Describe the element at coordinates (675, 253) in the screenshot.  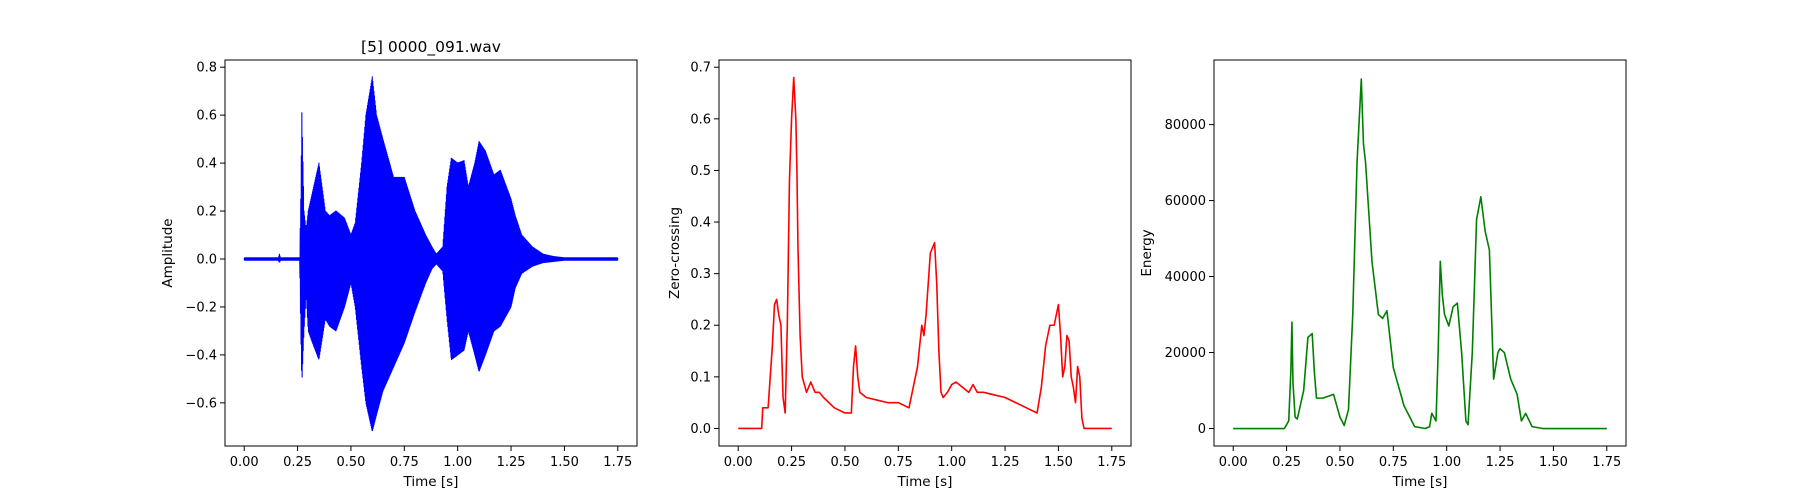
I see `zero-crossing-y-axis-label: Zero-crossing` at that location.